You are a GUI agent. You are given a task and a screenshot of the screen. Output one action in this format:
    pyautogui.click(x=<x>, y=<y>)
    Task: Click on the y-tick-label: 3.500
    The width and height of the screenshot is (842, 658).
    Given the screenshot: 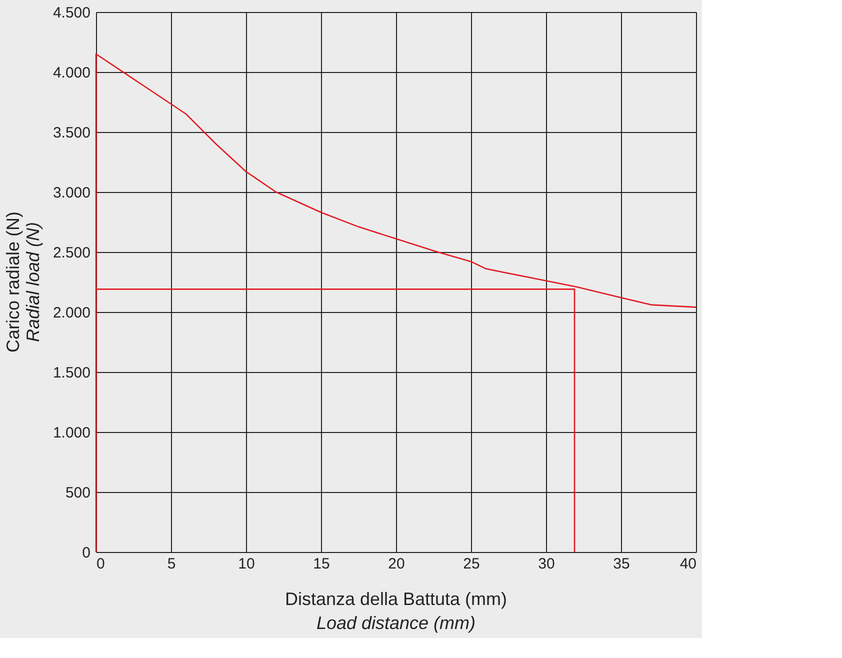 What is the action you would take?
    pyautogui.click(x=71, y=133)
    